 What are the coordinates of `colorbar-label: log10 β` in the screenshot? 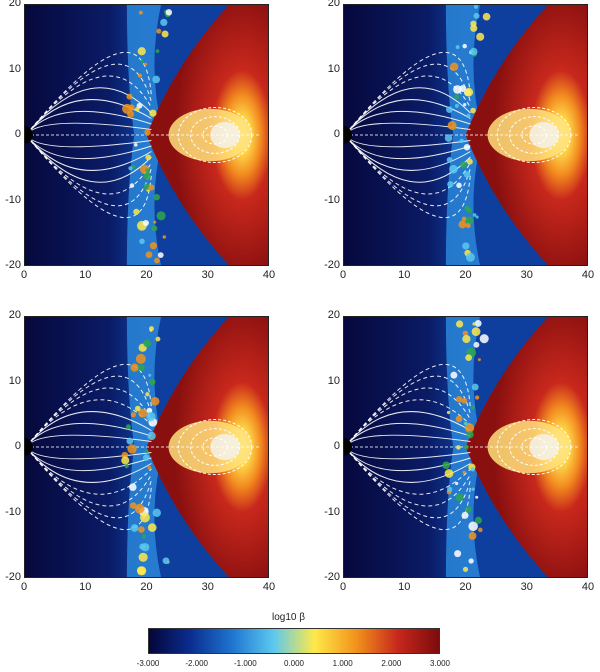 It's located at (288, 617).